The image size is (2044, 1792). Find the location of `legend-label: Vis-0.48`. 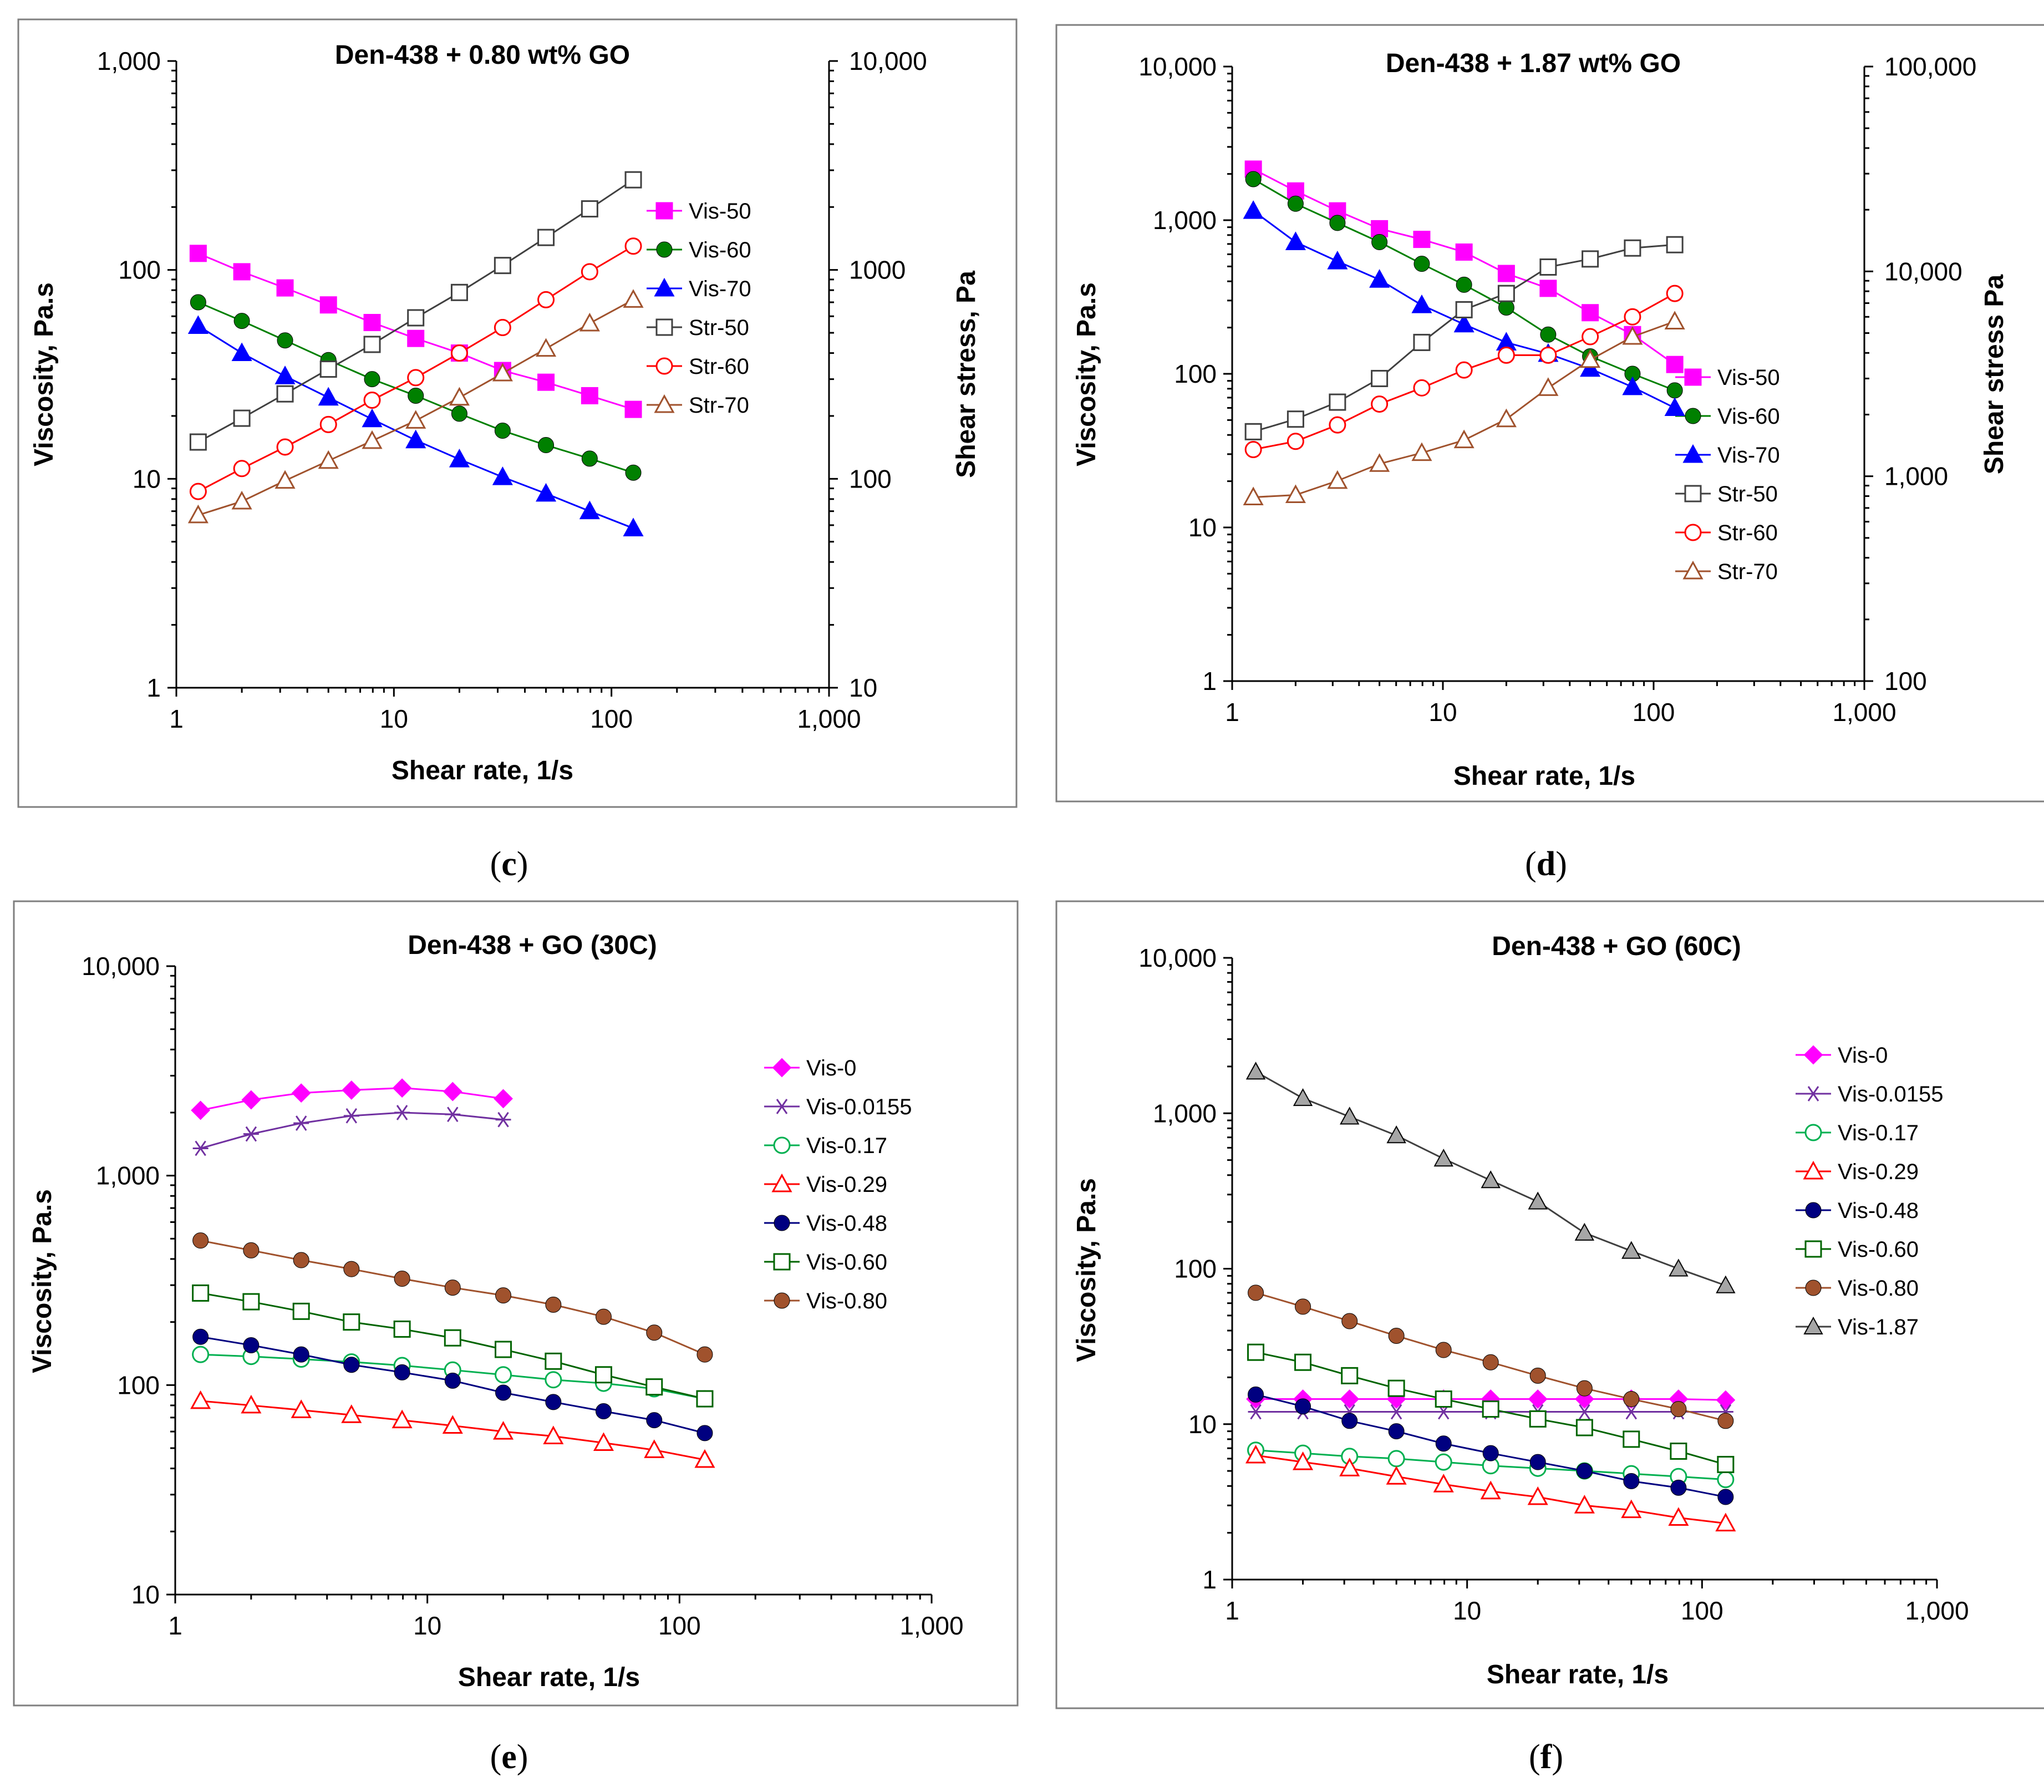

legend-label: Vis-0.48 is located at coordinates (1878, 1211).